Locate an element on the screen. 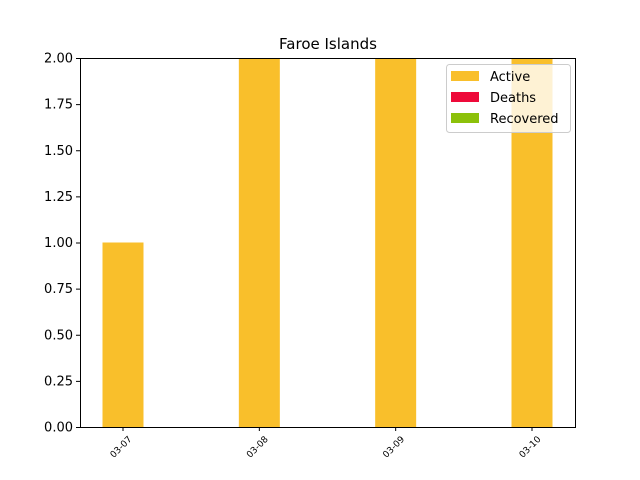  legend-label-deaths: Deaths is located at coordinates (513, 98).